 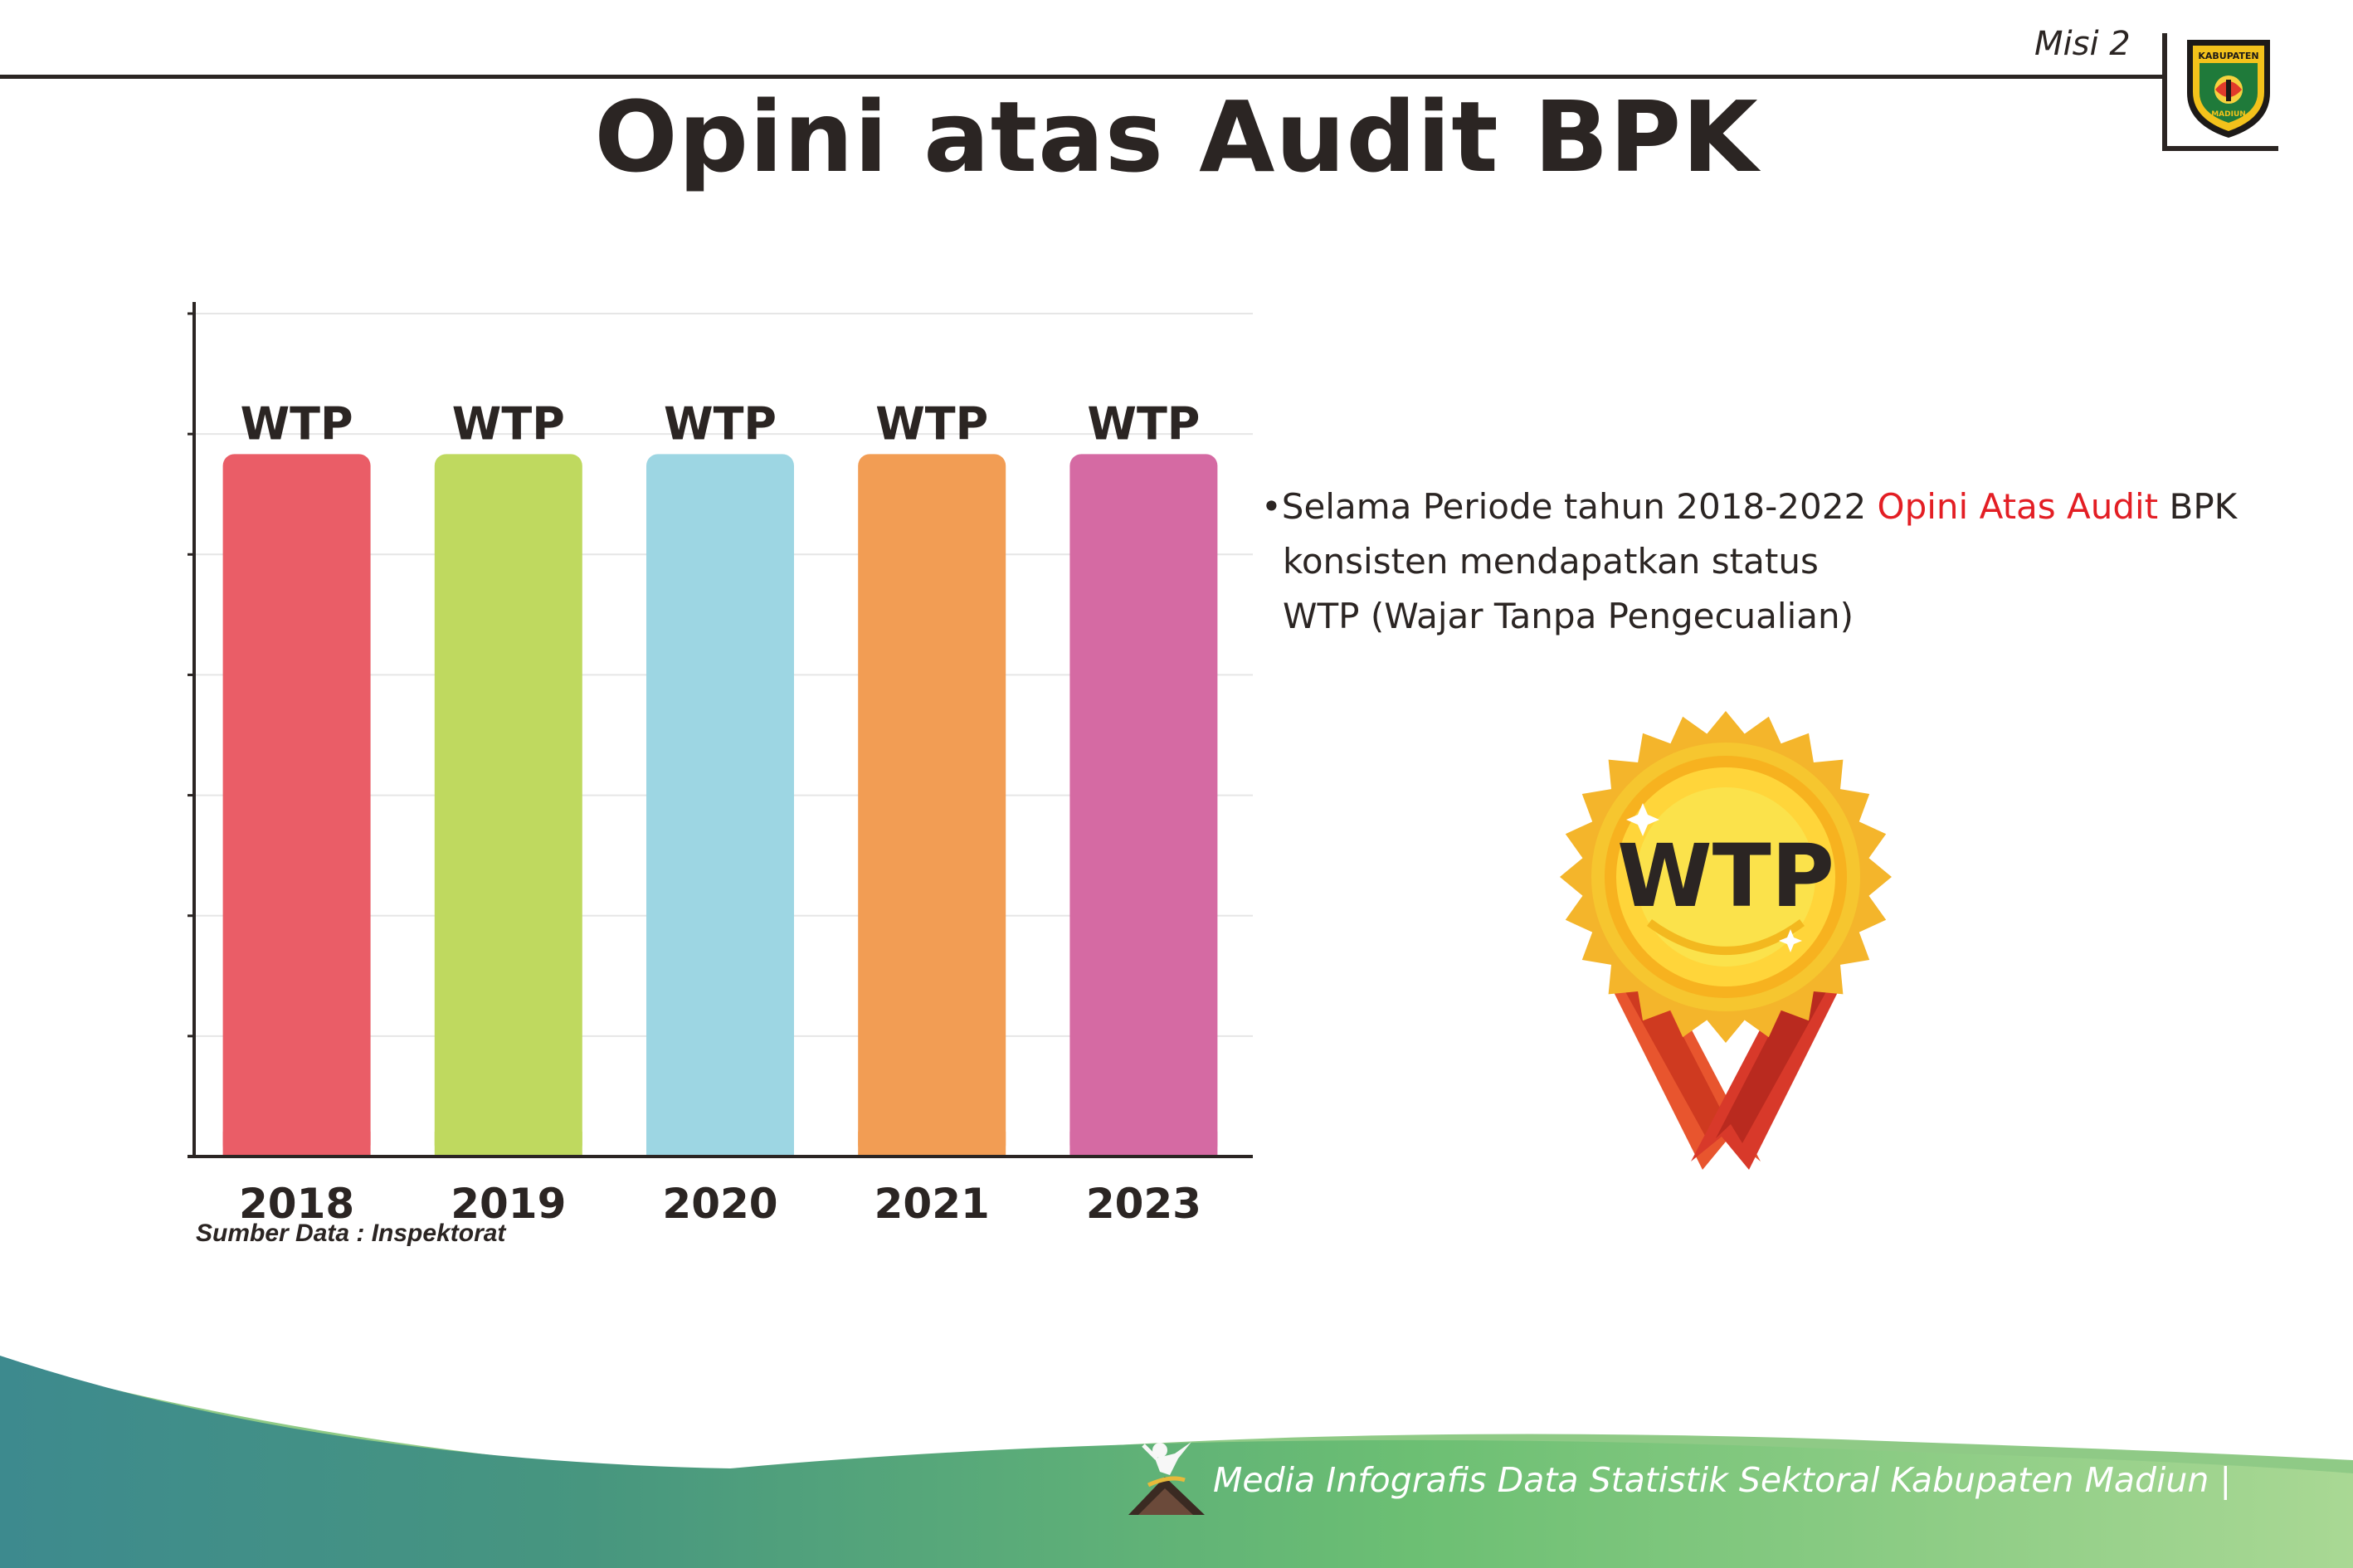 What do you see at coordinates (296, 1144) in the screenshot?
I see `bar-base-2018` at bounding box center [296, 1144].